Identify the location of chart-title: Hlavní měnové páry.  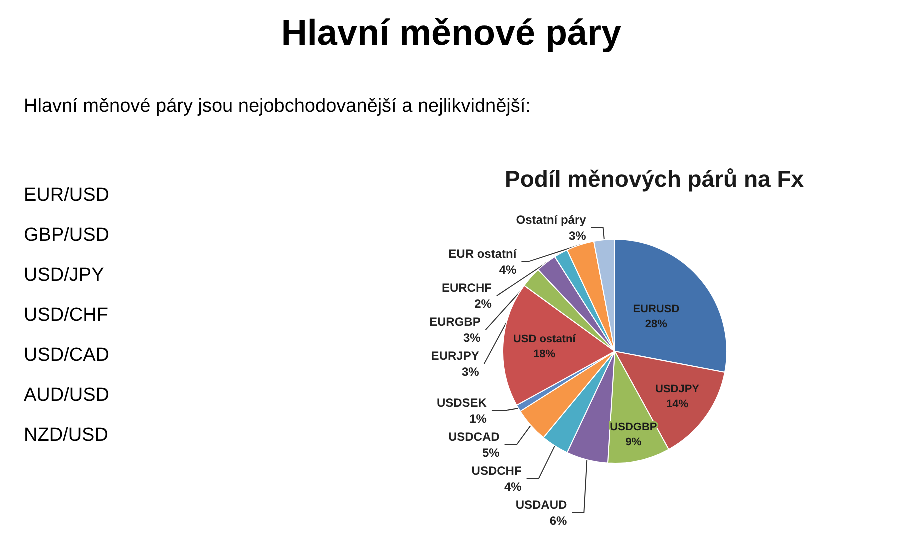
(451, 33).